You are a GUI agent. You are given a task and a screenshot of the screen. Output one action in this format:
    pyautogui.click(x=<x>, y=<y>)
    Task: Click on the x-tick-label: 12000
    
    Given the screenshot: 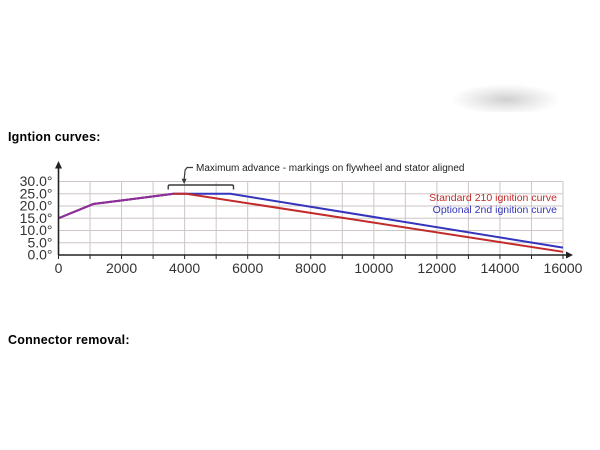 What is the action you would take?
    pyautogui.click(x=436, y=268)
    